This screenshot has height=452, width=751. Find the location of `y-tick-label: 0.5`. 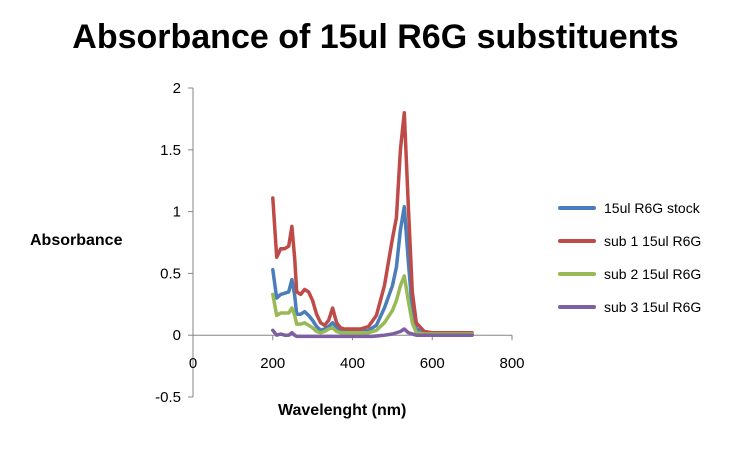

y-tick-label: 0.5 is located at coordinates (170, 273).